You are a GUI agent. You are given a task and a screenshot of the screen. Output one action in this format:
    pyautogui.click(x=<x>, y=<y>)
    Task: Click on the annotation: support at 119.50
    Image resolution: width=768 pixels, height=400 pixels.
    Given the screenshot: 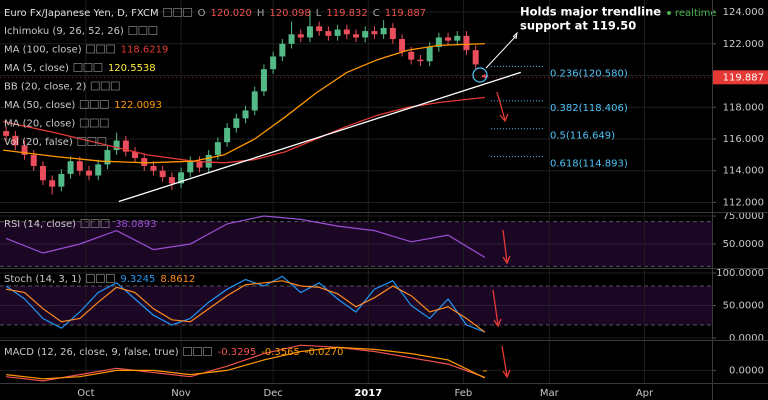 What is the action you would take?
    pyautogui.click(x=578, y=26)
    